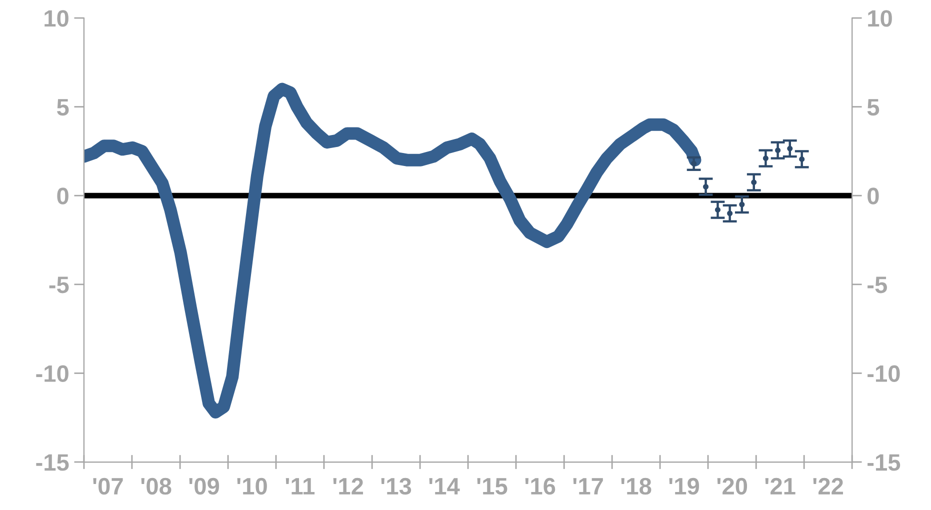 The height and width of the screenshot is (510, 931). I want to click on x-tick-label: '19, so click(684, 486).